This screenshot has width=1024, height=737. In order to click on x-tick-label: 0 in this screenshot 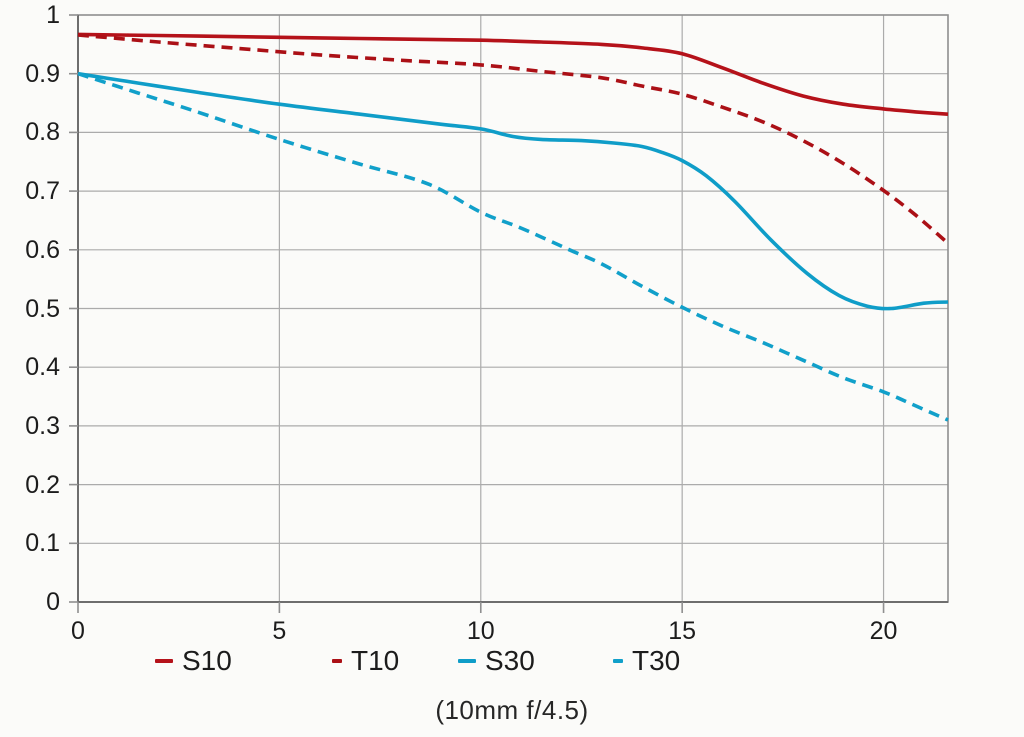, I will do `click(78, 631)`.